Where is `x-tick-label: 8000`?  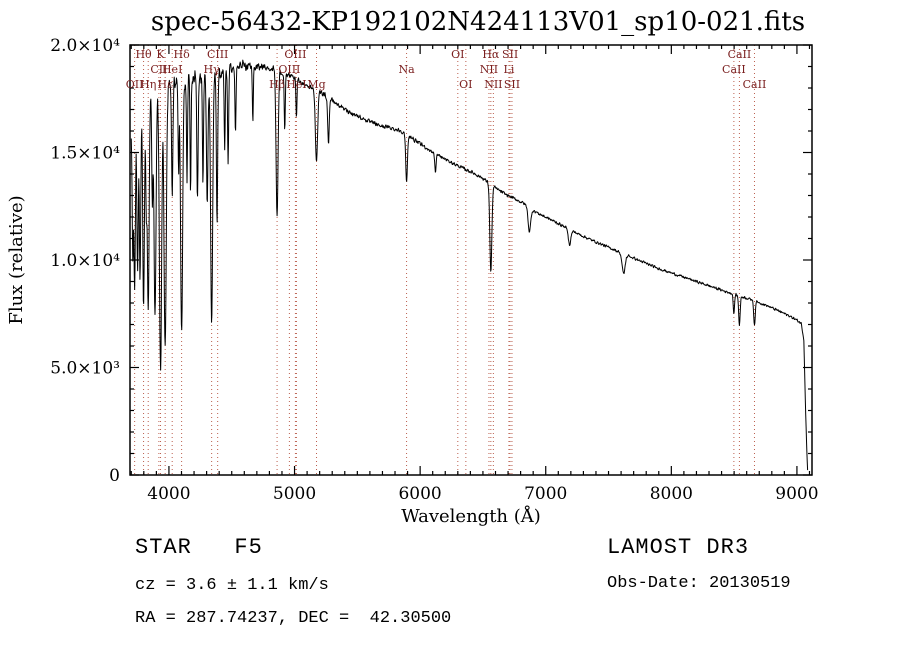
x-tick-label: 8000 is located at coordinates (671, 494).